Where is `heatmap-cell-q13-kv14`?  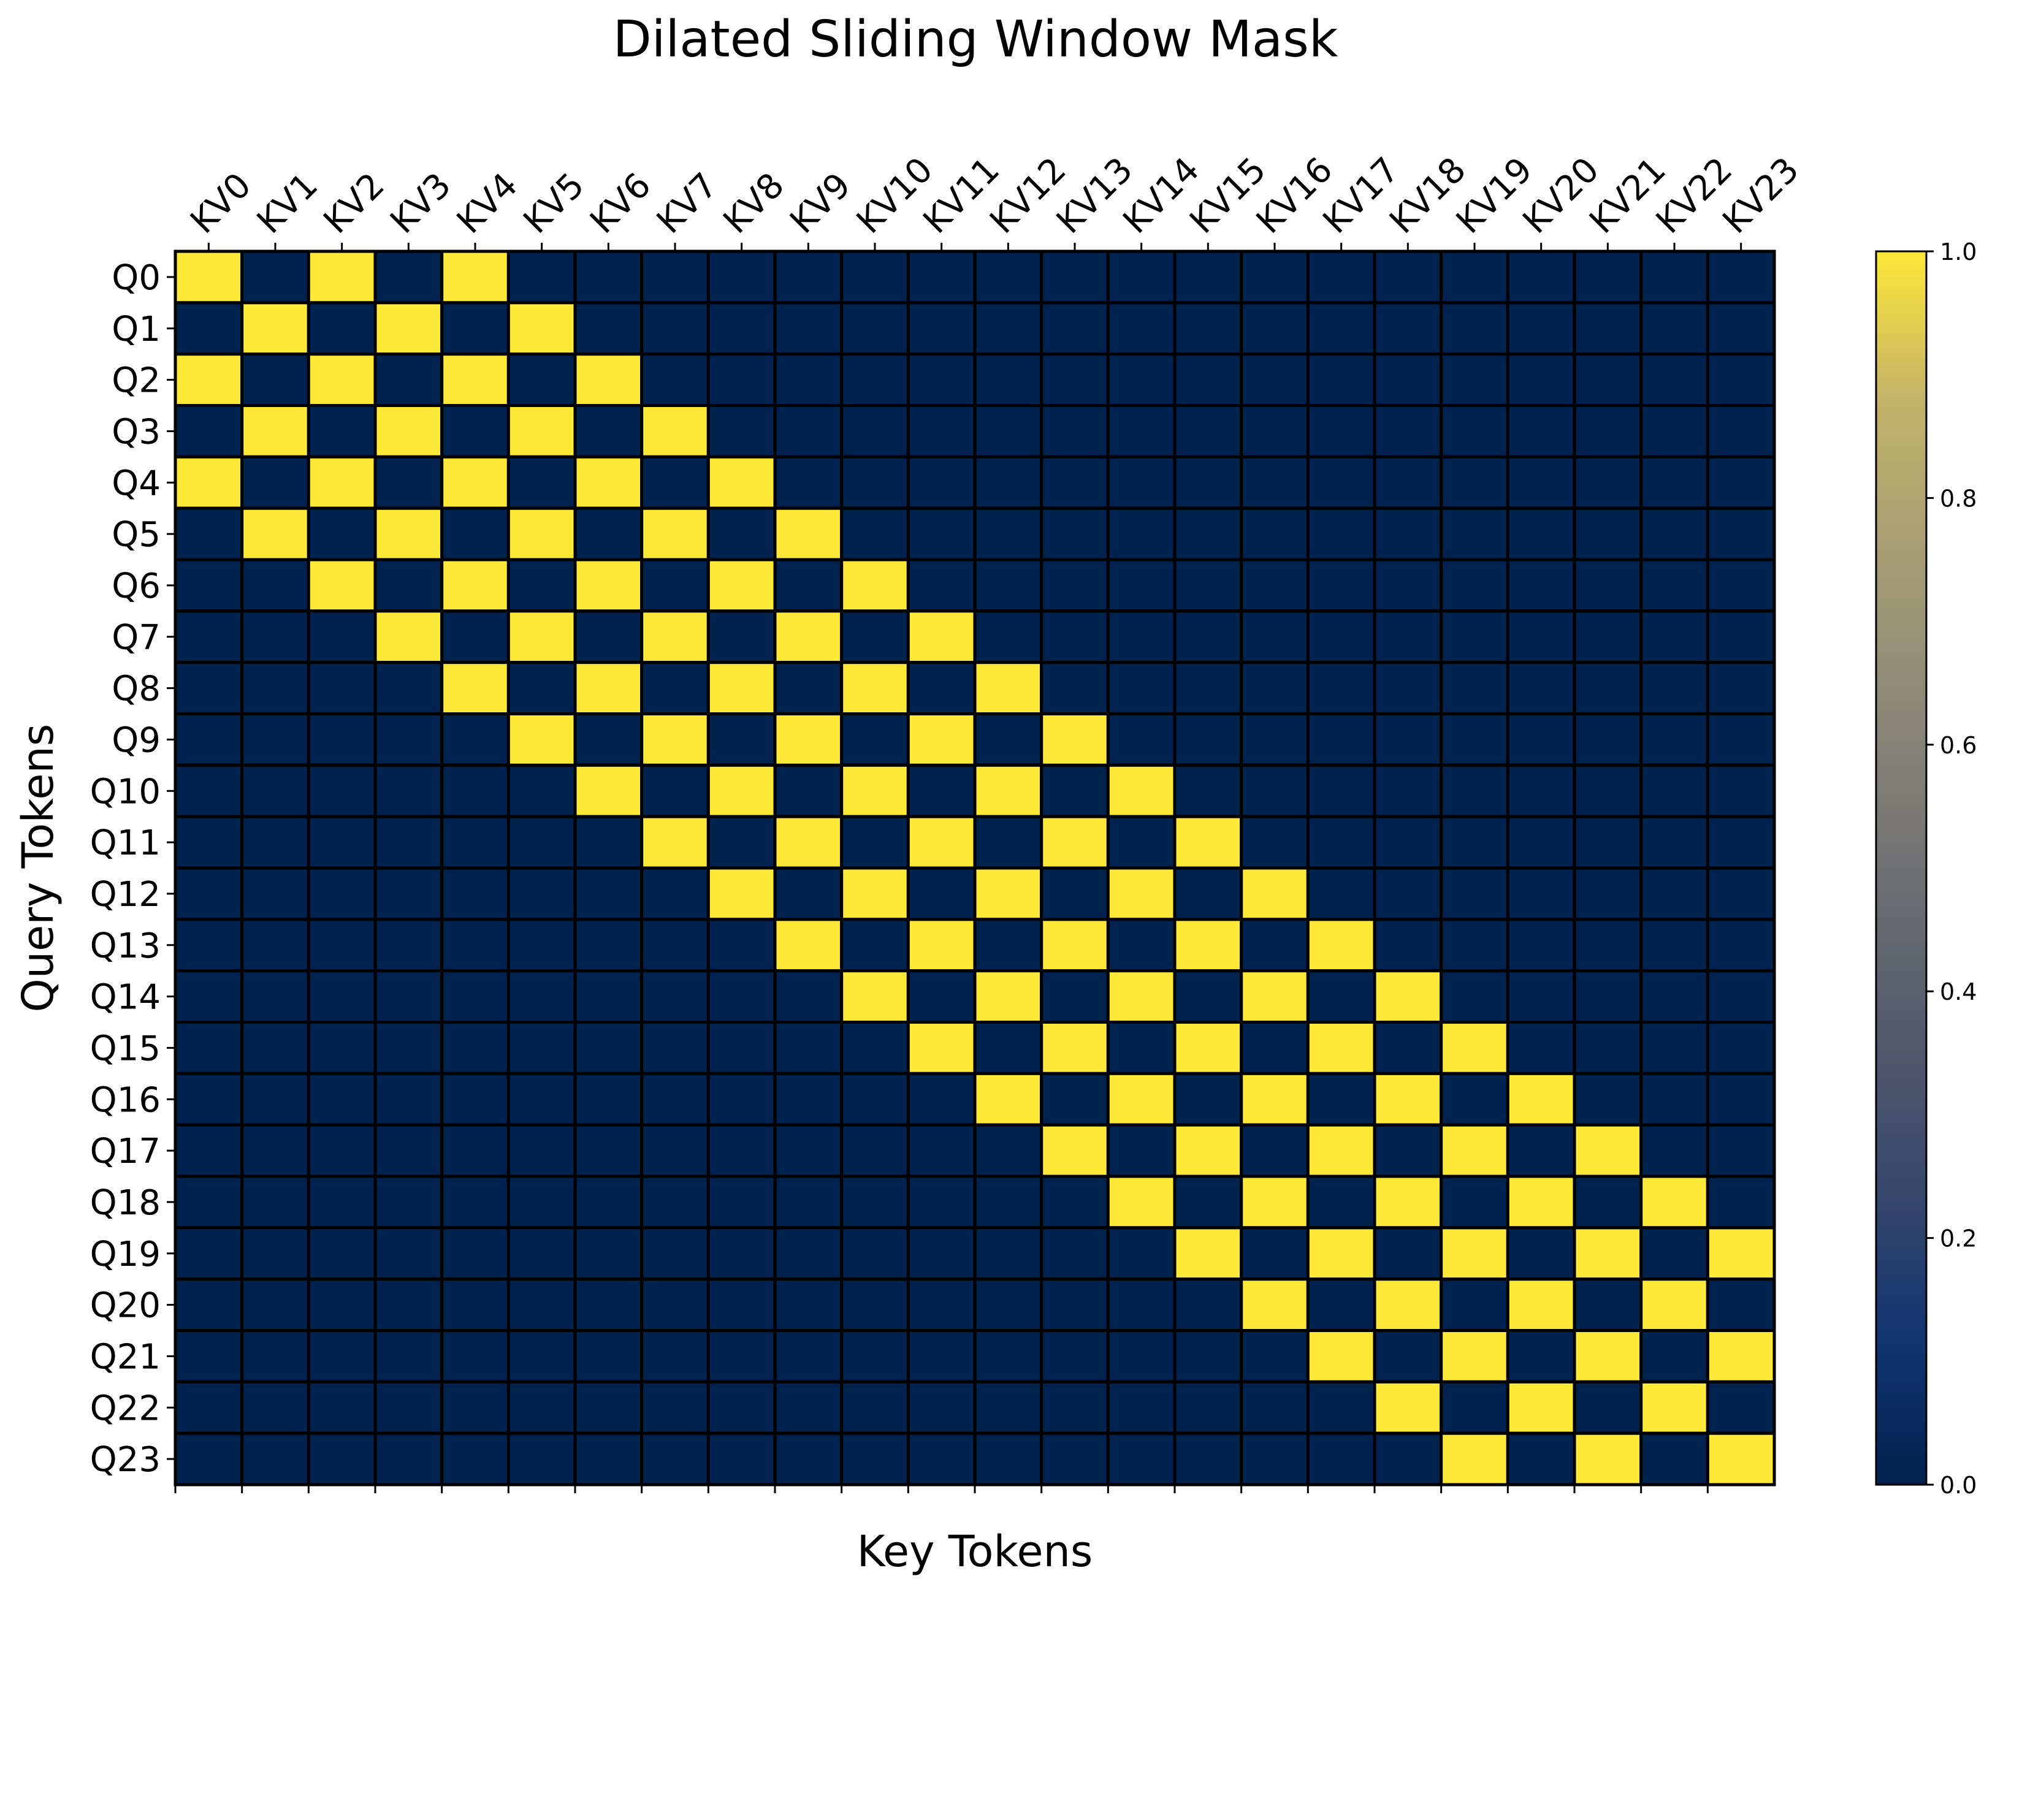 heatmap-cell-q13-kv14 is located at coordinates (1141, 945).